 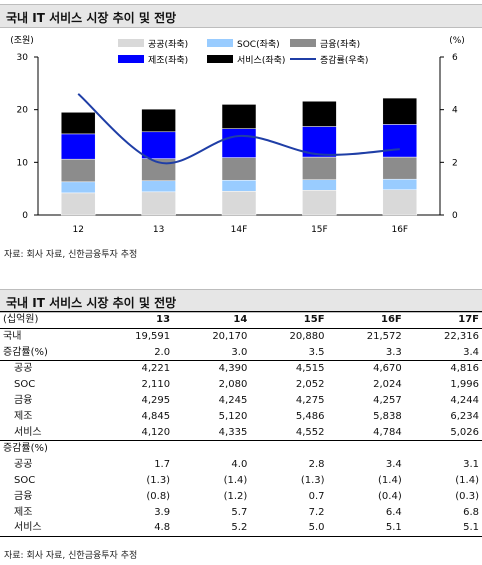 What do you see at coordinates (399, 230) in the screenshot?
I see `x-tick-label: 16F` at bounding box center [399, 230].